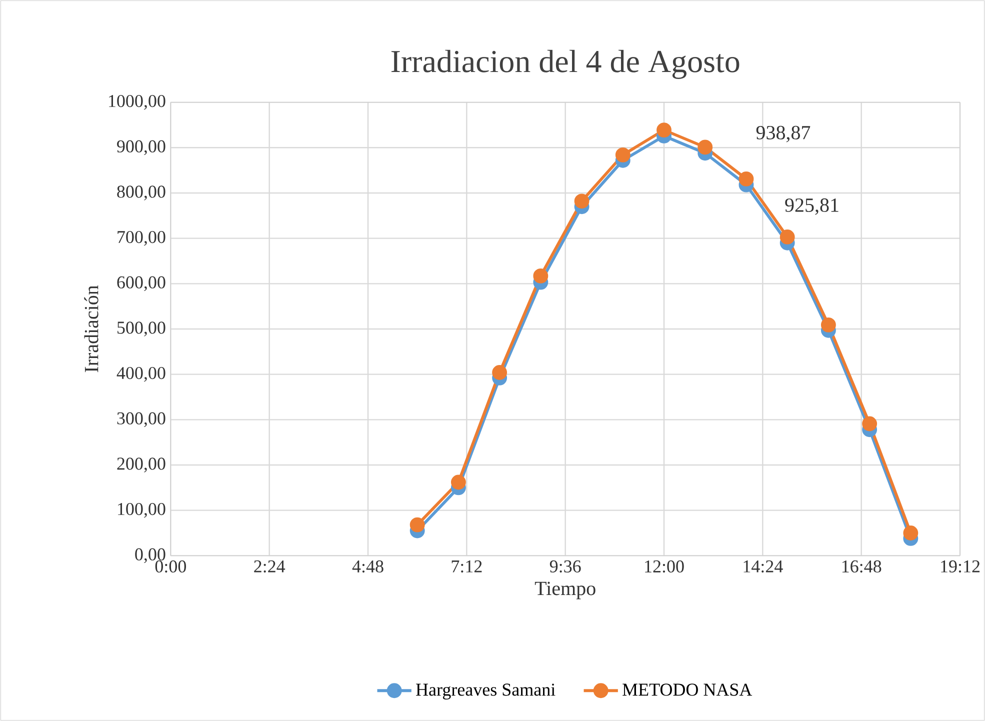 Image resolution: width=985 pixels, height=721 pixels. I want to click on x-axis-title: Tiempo, so click(565, 591).